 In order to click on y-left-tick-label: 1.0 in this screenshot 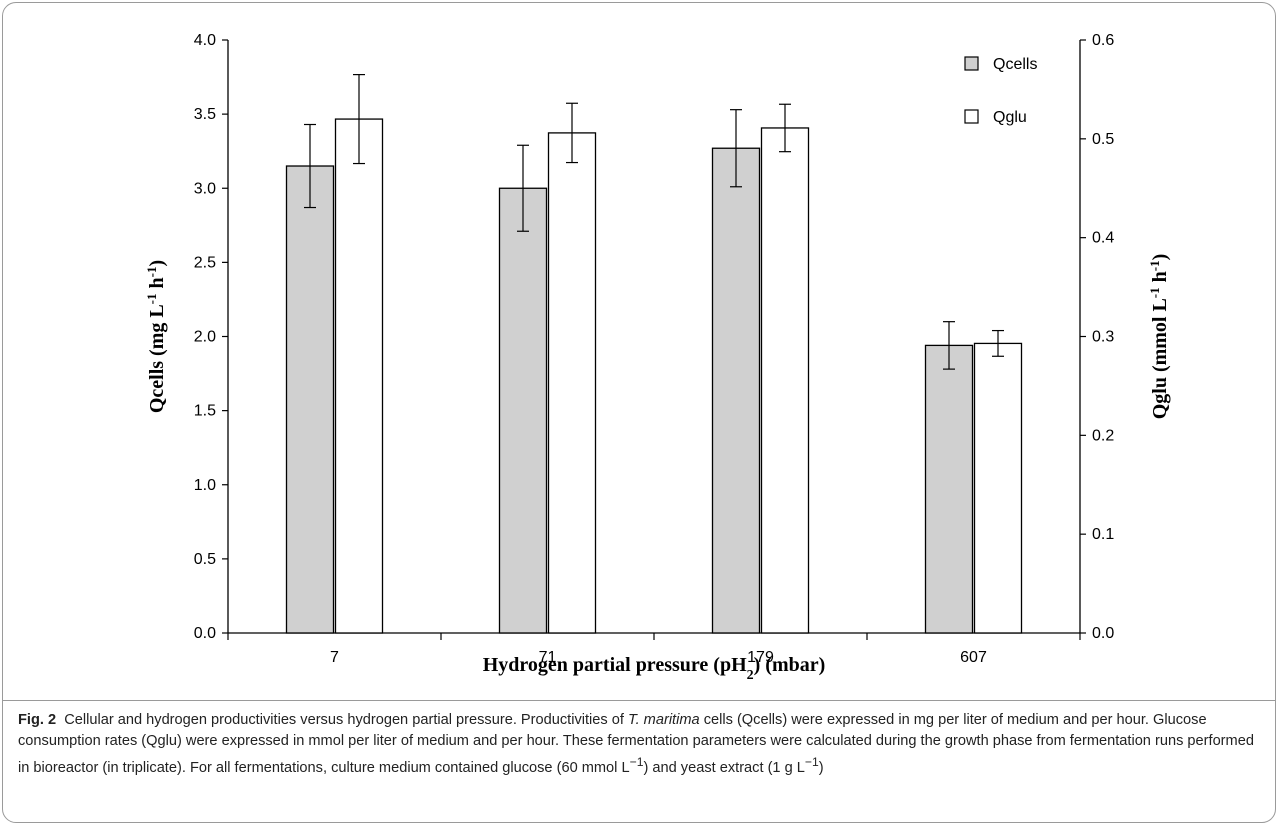, I will do `click(205, 485)`.